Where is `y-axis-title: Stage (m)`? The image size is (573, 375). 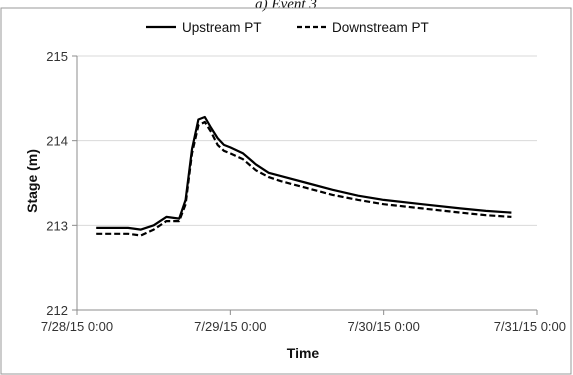
y-axis-title: Stage (m) is located at coordinates (32, 181).